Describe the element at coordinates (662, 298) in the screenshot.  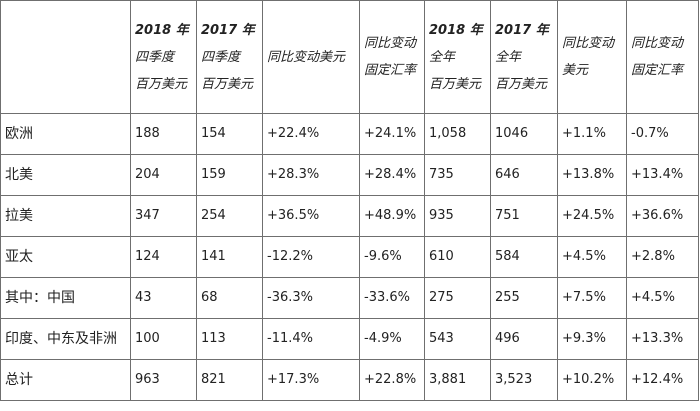
I see `cell-fy-yoy-fx: +4.5%` at that location.